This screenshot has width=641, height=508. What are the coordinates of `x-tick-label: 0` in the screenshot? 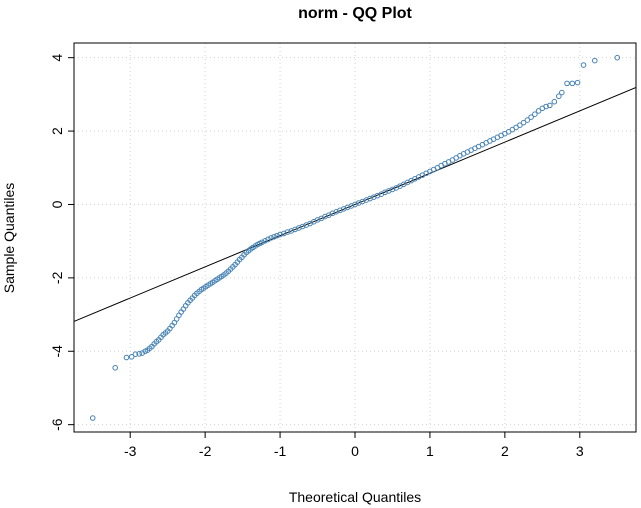 It's located at (355, 451).